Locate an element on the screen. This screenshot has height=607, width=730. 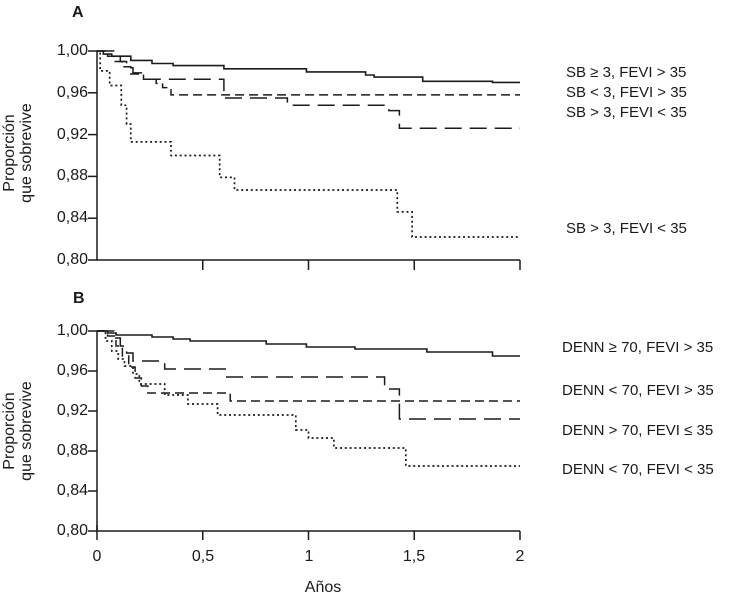
panel-b-letter: B is located at coordinates (79, 298).